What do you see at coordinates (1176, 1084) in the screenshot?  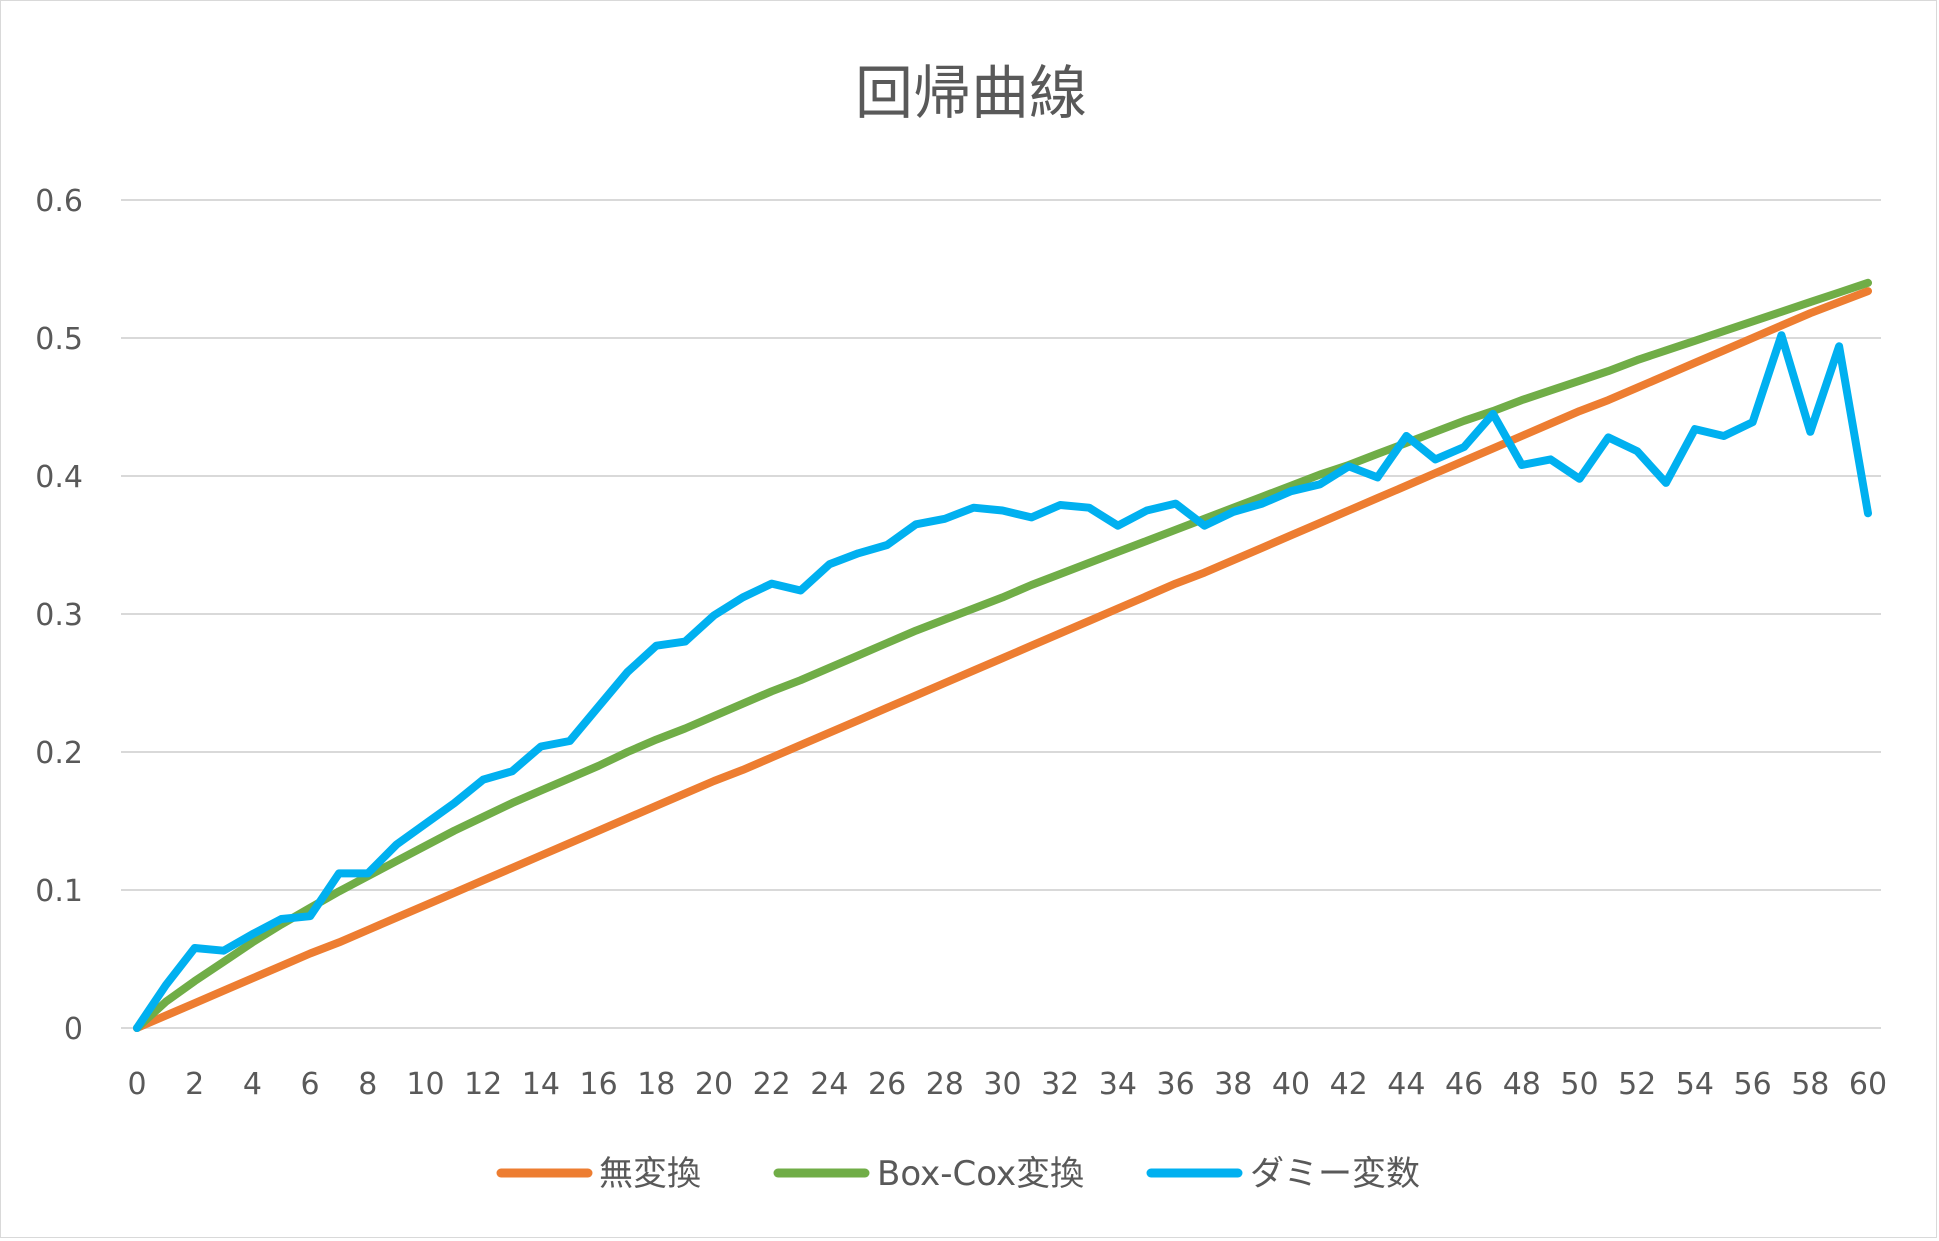 I see `x-tick-label: 36` at bounding box center [1176, 1084].